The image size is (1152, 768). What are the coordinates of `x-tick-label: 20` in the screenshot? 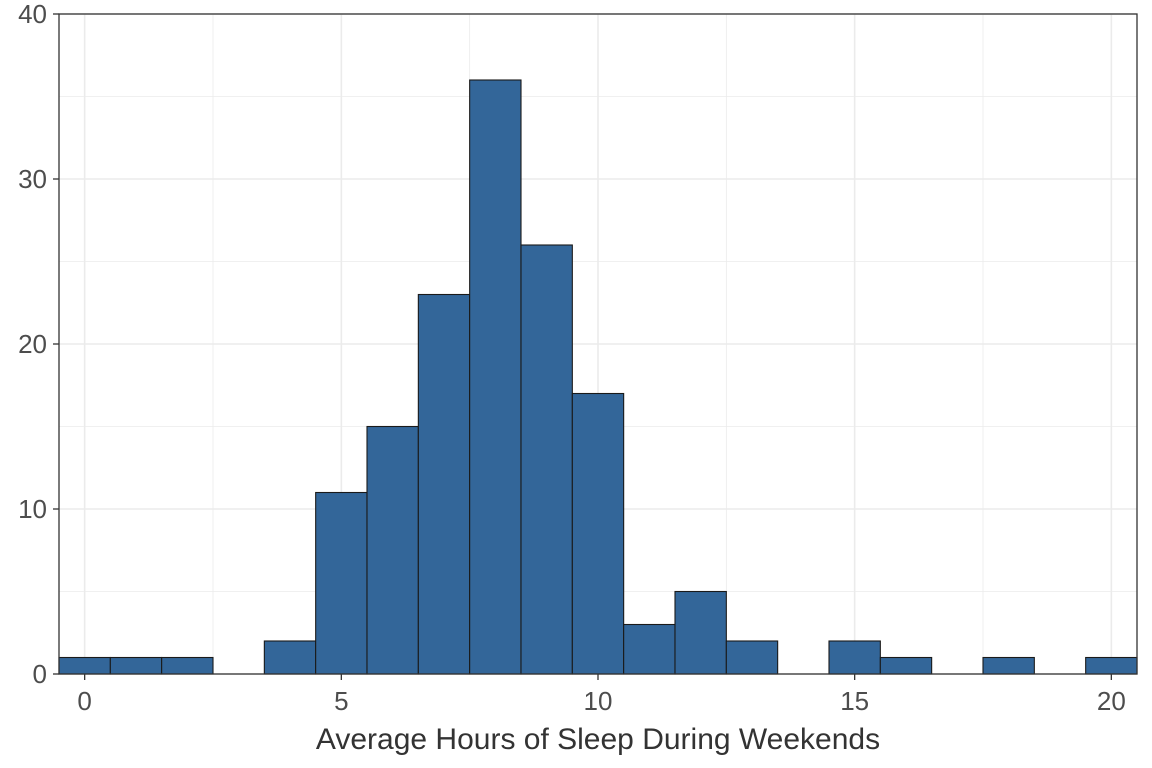 It's located at (1111, 701).